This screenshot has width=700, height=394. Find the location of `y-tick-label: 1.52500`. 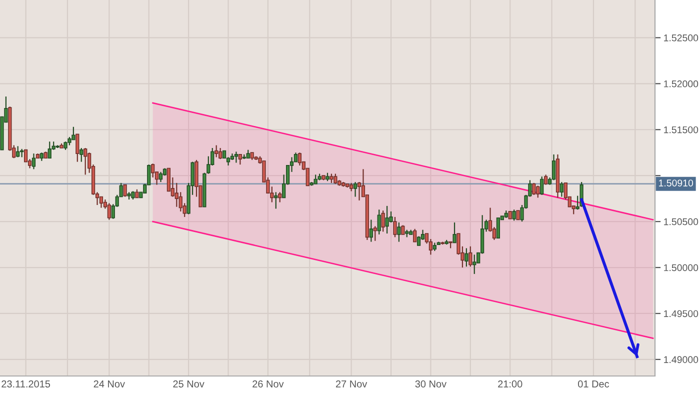

y-tick-label: 1.52500 is located at coordinates (681, 38).